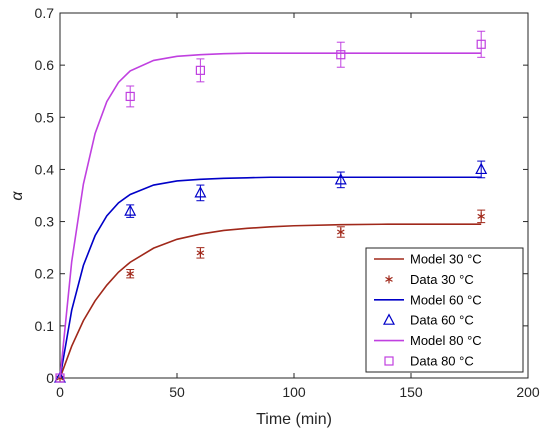  What do you see at coordinates (45, 326) in the screenshot?
I see `y-tick-label: 0.1` at bounding box center [45, 326].